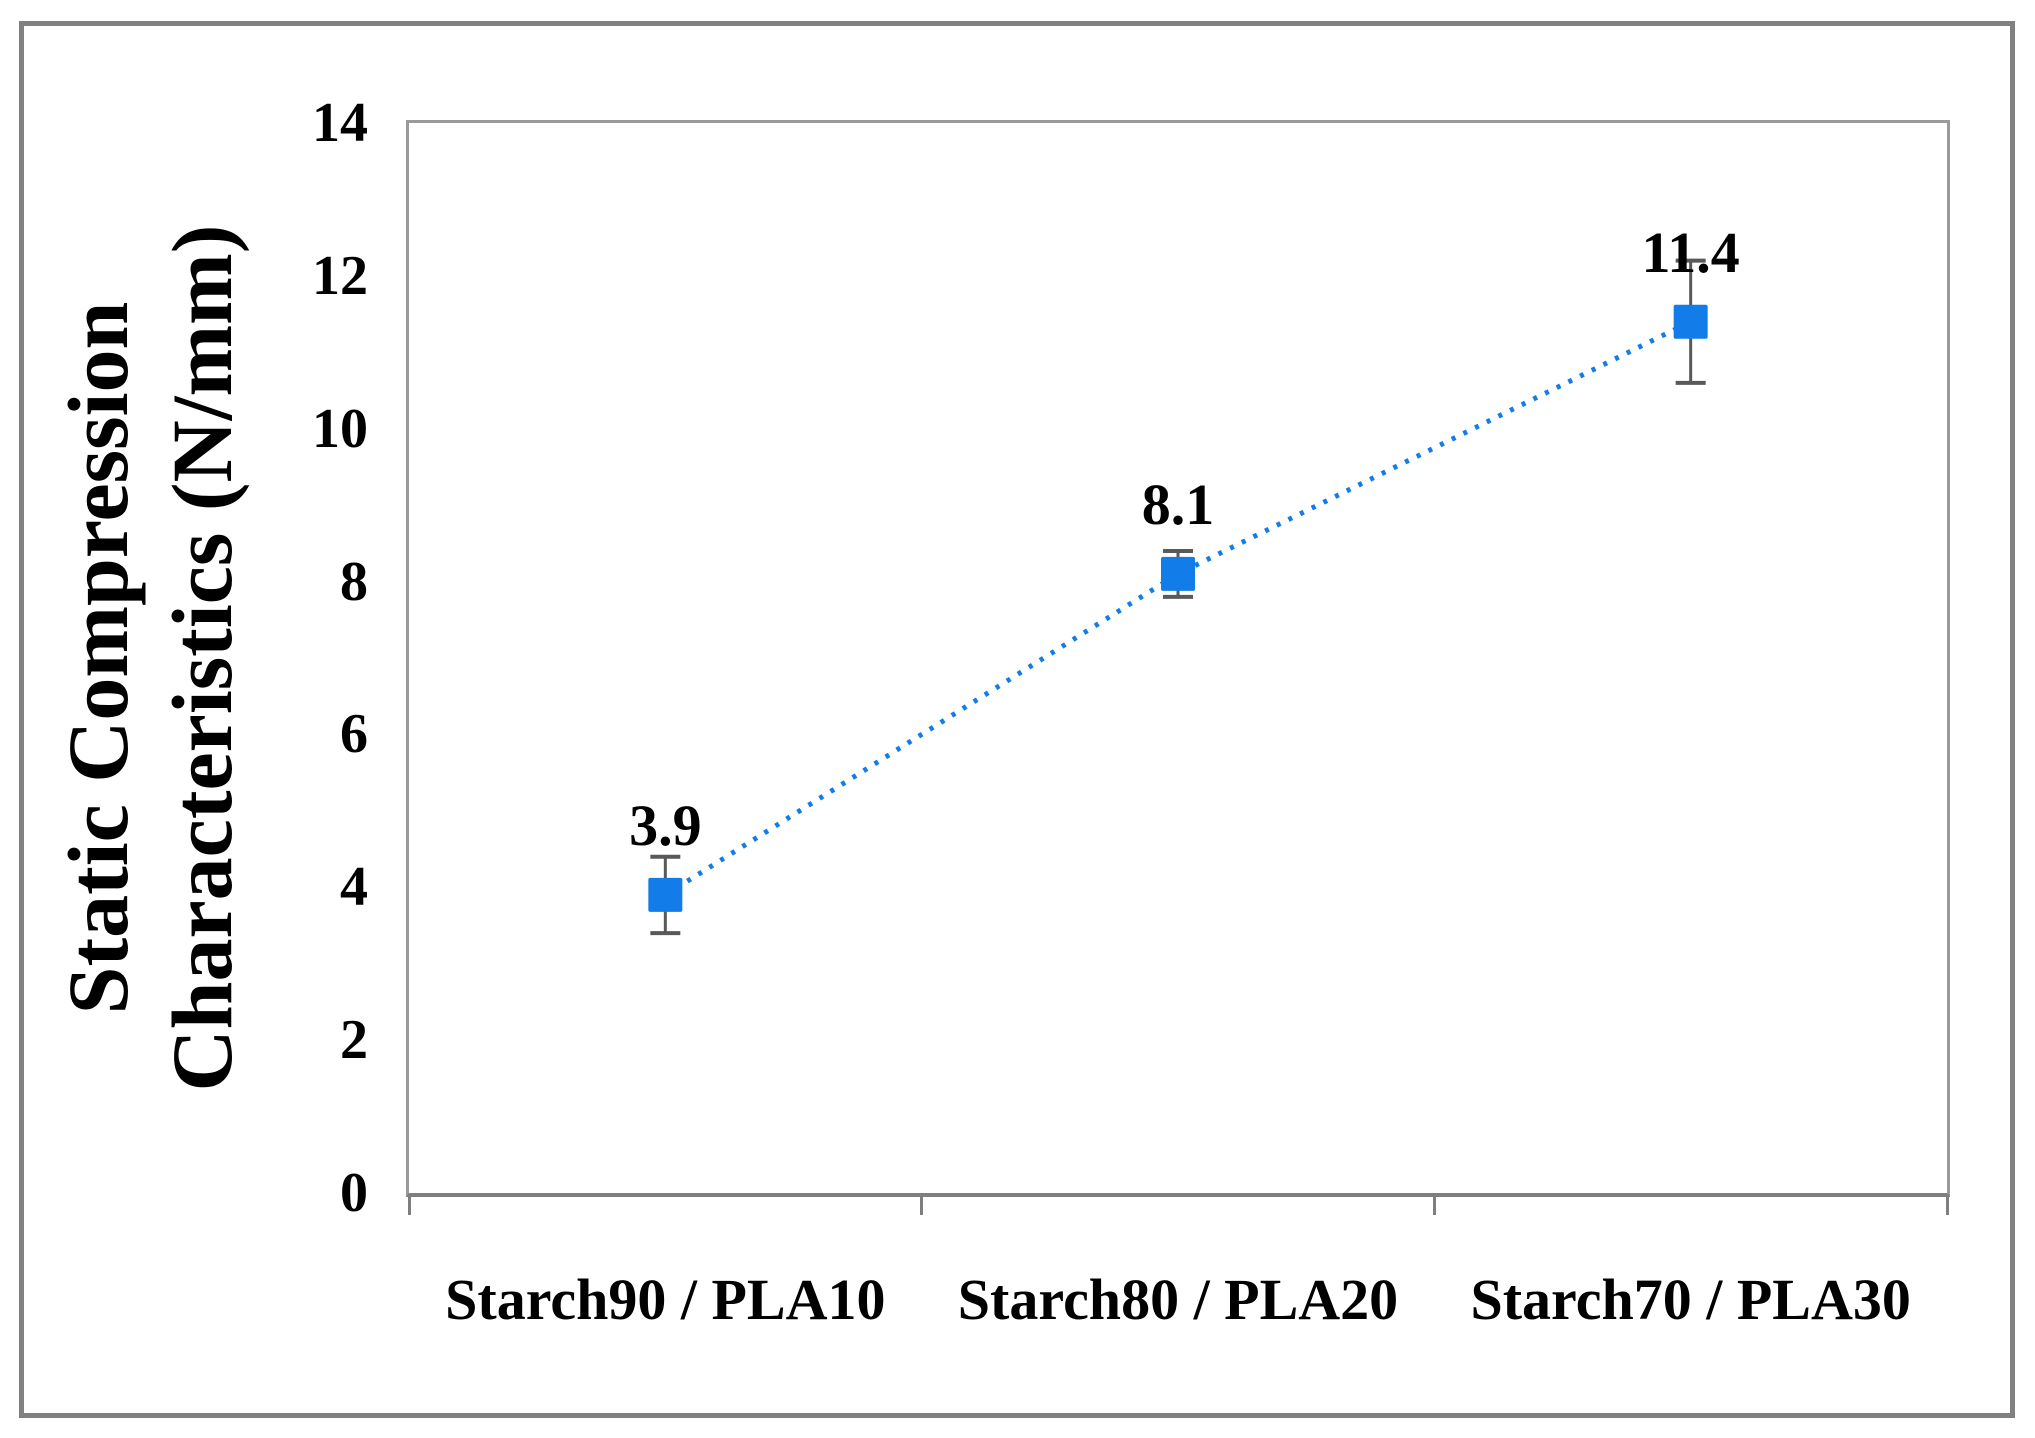 This screenshot has width=2035, height=1438. What do you see at coordinates (340, 275) in the screenshot?
I see `y-tick-label-12: 12` at bounding box center [340, 275].